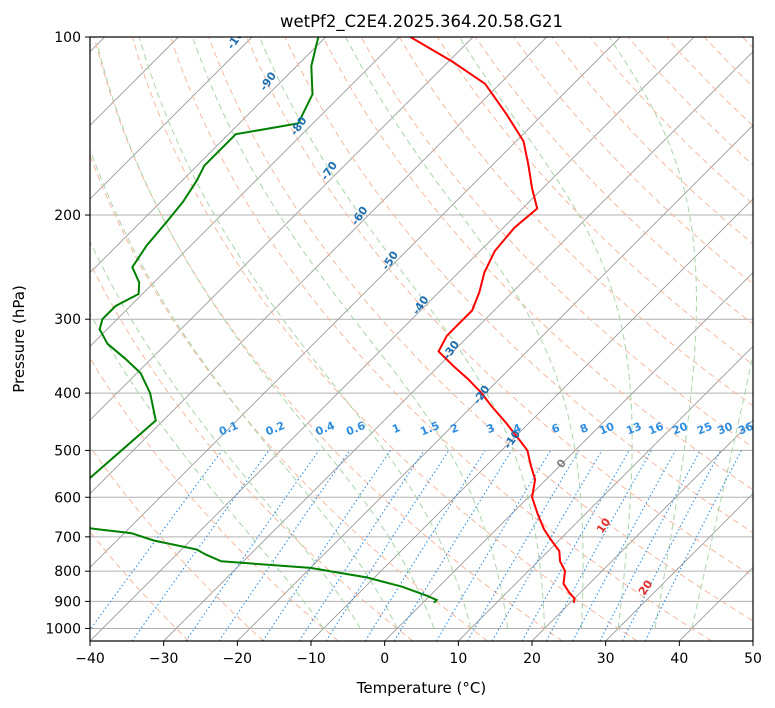  What do you see at coordinates (67, 572) in the screenshot?
I see `y-tick-label: 800` at bounding box center [67, 572].